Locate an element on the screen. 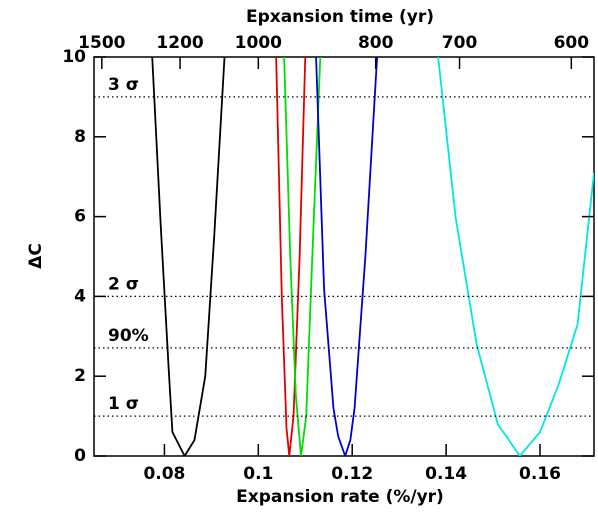 This screenshot has height=514, width=598. x2-tick-label: 700 is located at coordinates (460, 43).